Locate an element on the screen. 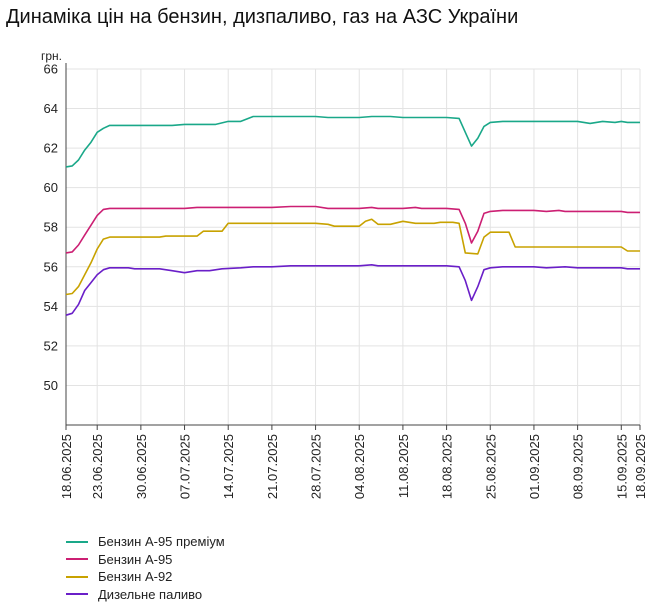  y-tick-label: 58 is located at coordinates (51, 227).